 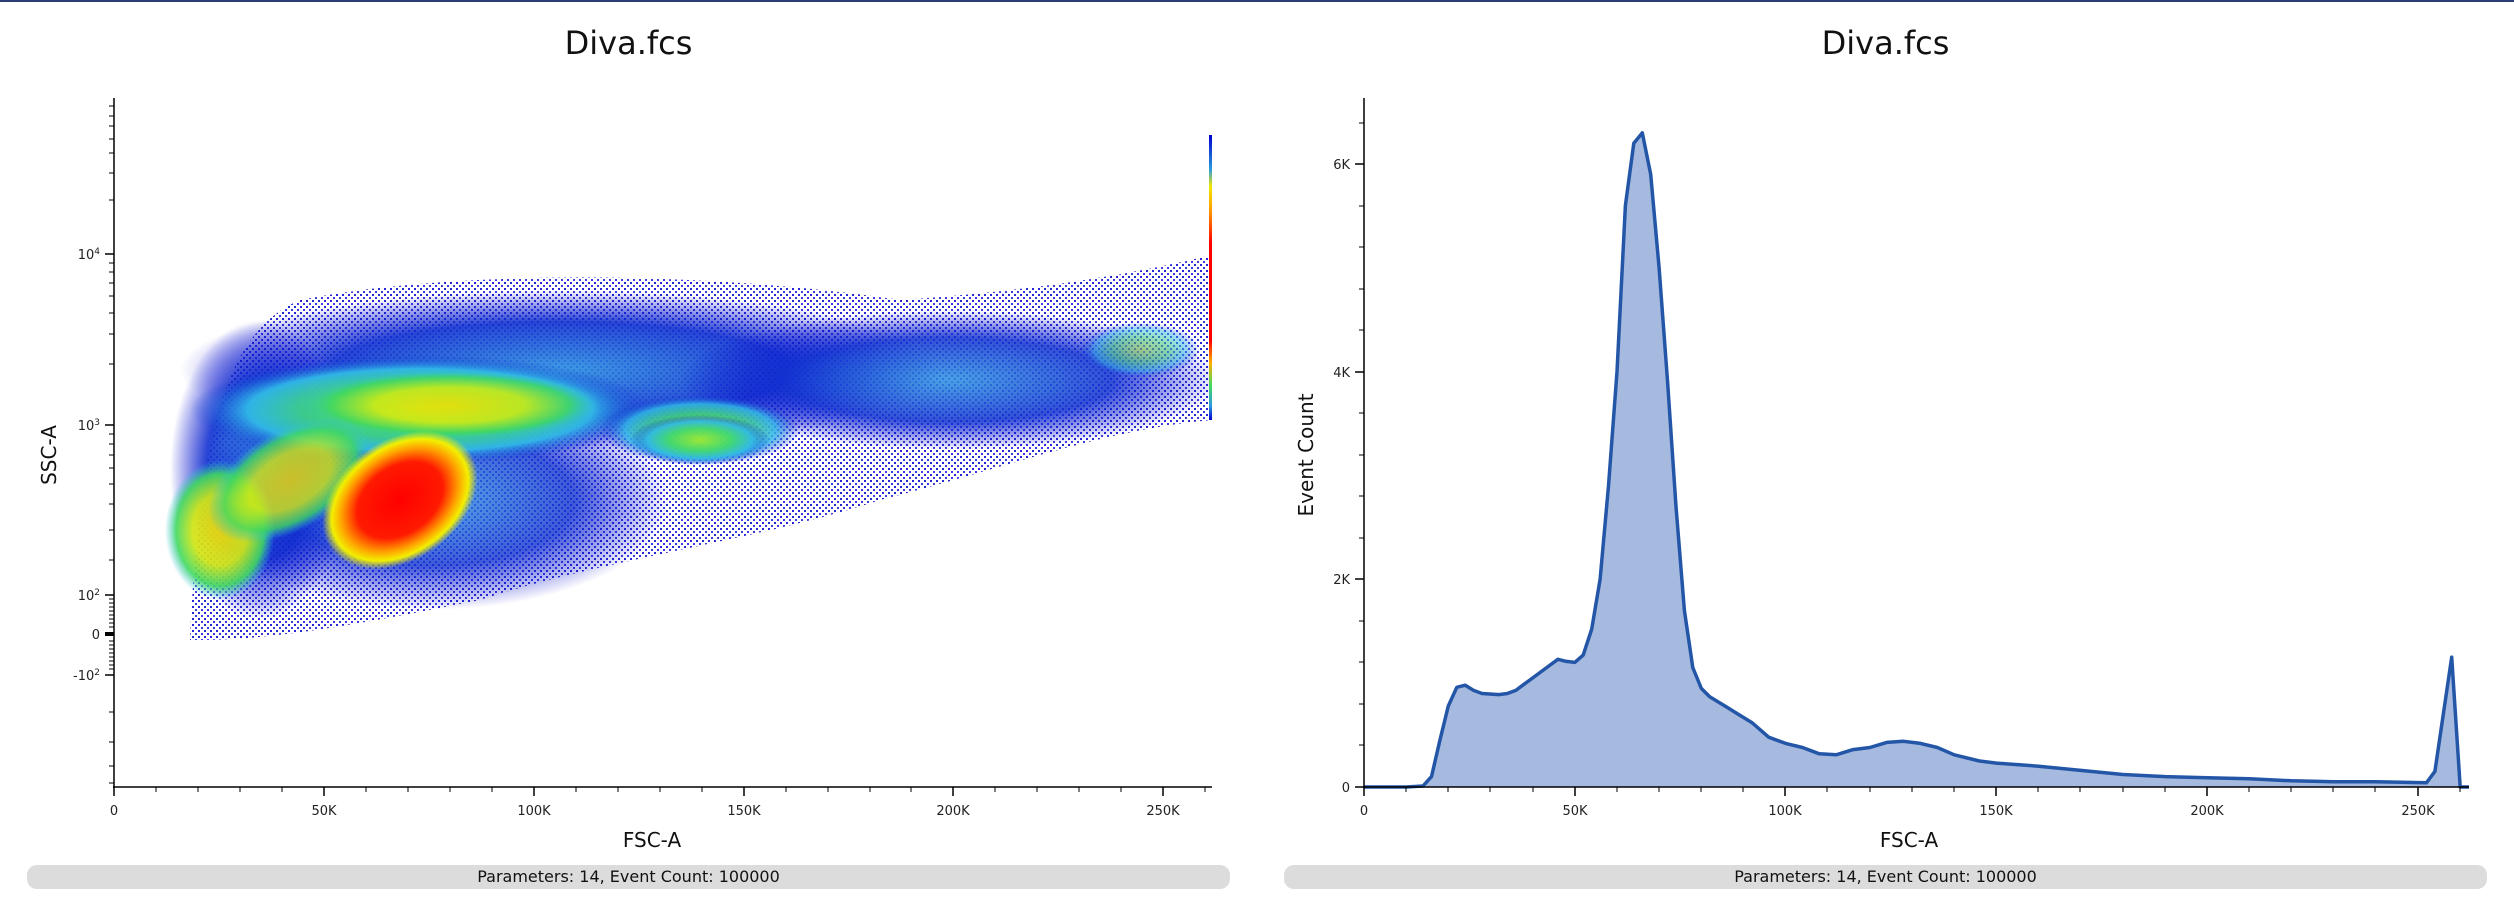 I want to click on scatter-status-bar: Parameters: 14, Event Count: 100000, so click(x=628, y=877).